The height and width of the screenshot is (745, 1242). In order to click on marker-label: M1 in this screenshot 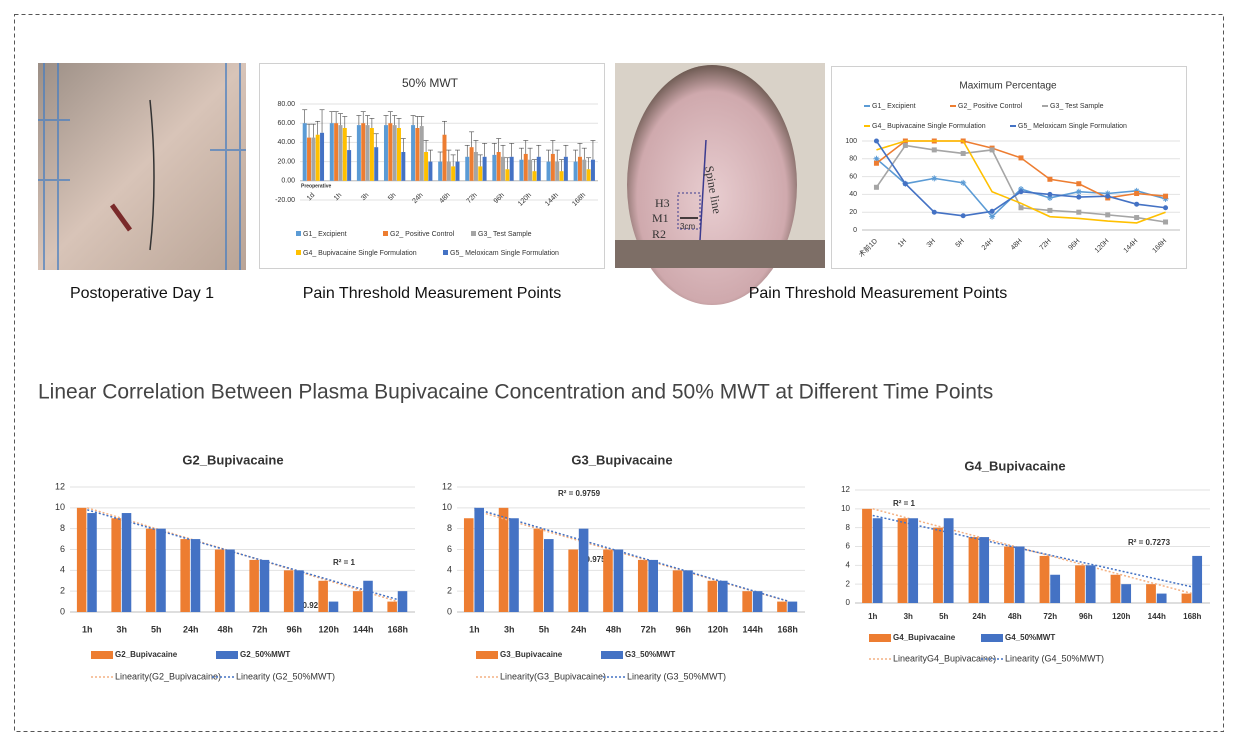, I will do `click(660, 218)`.